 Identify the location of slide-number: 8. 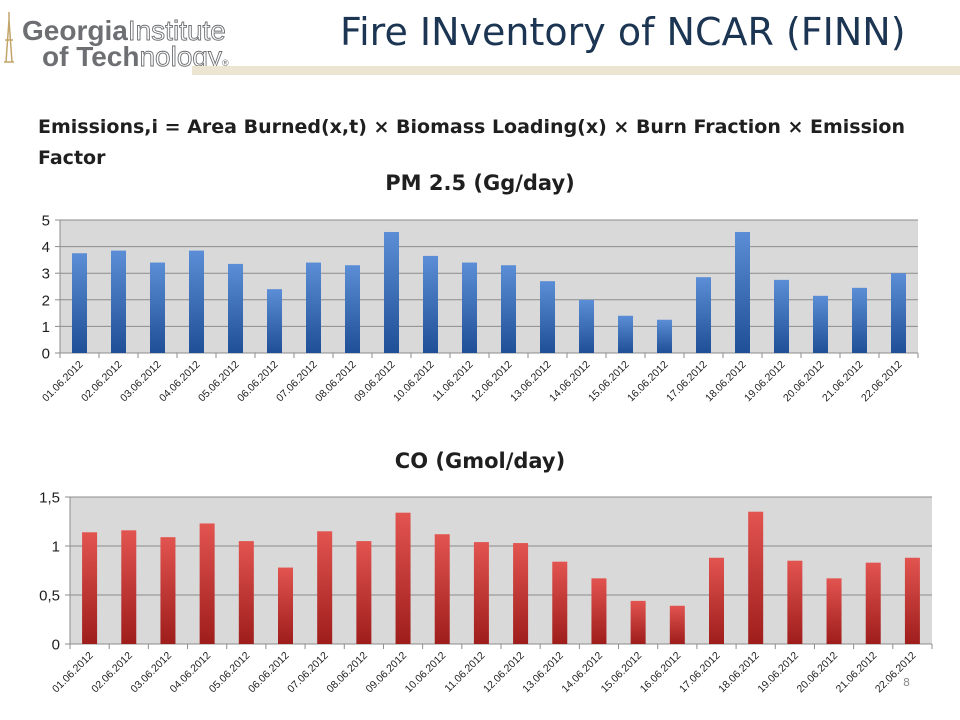
(906, 682).